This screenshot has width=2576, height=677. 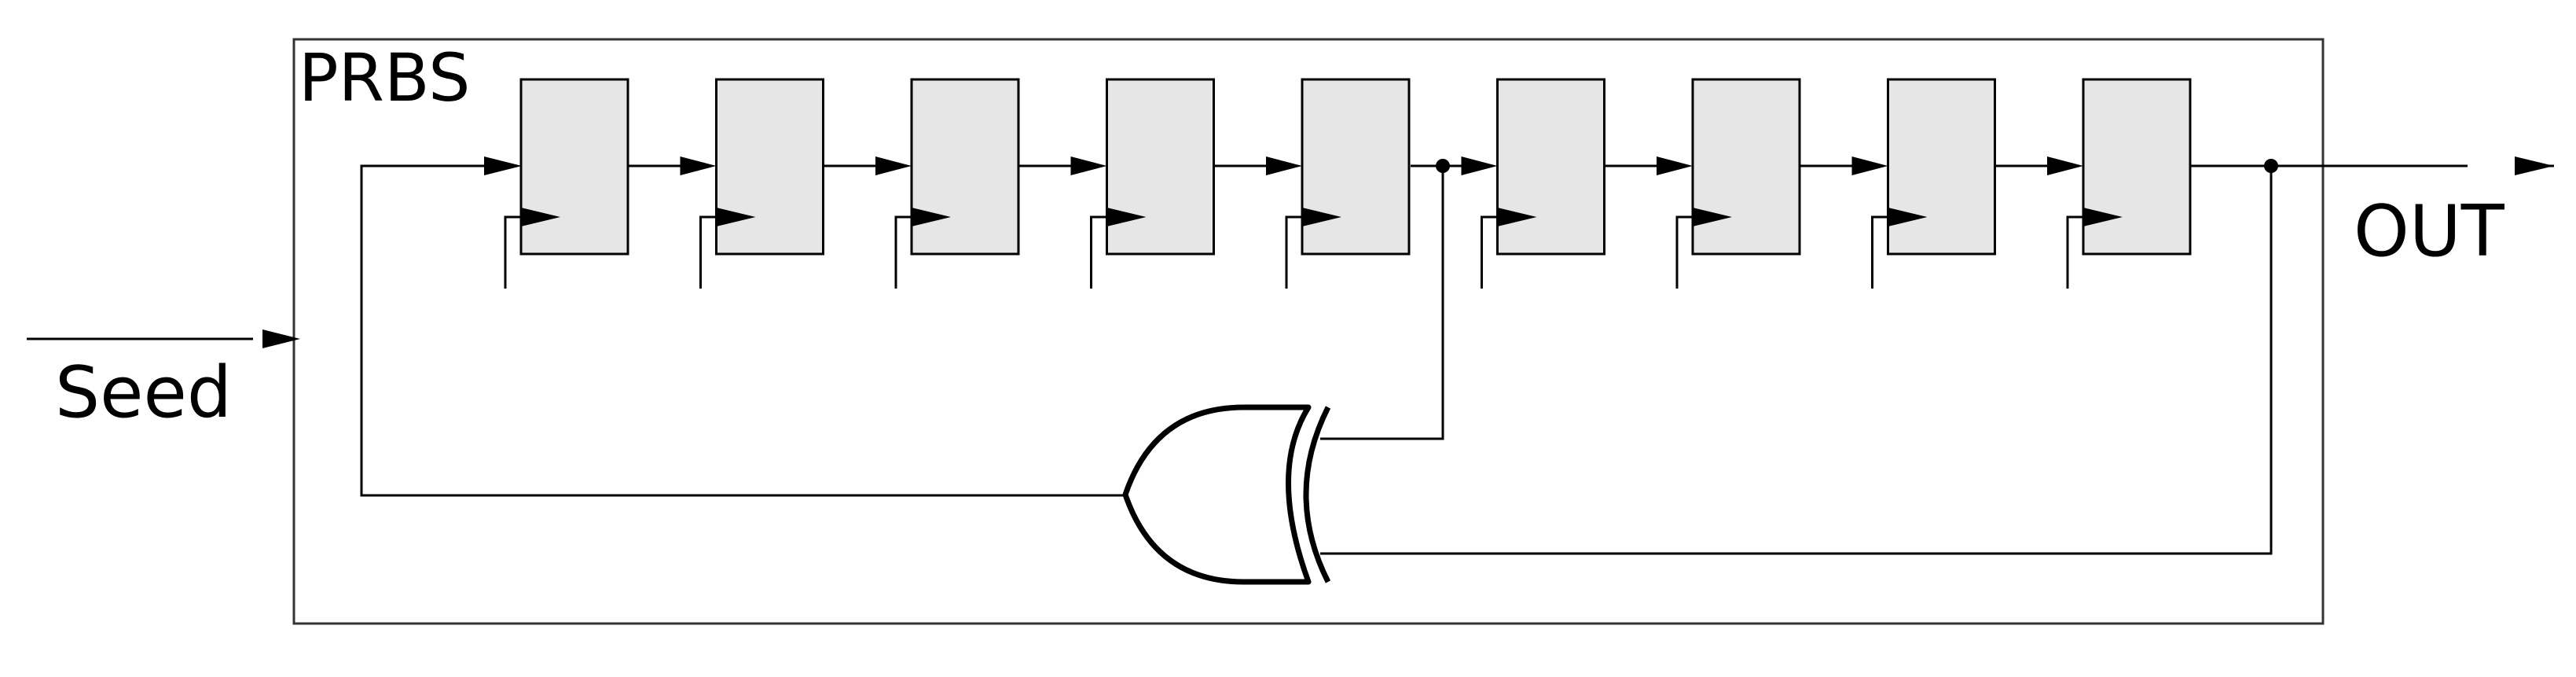 I want to click on seed-input: Seed, so click(x=163, y=381).